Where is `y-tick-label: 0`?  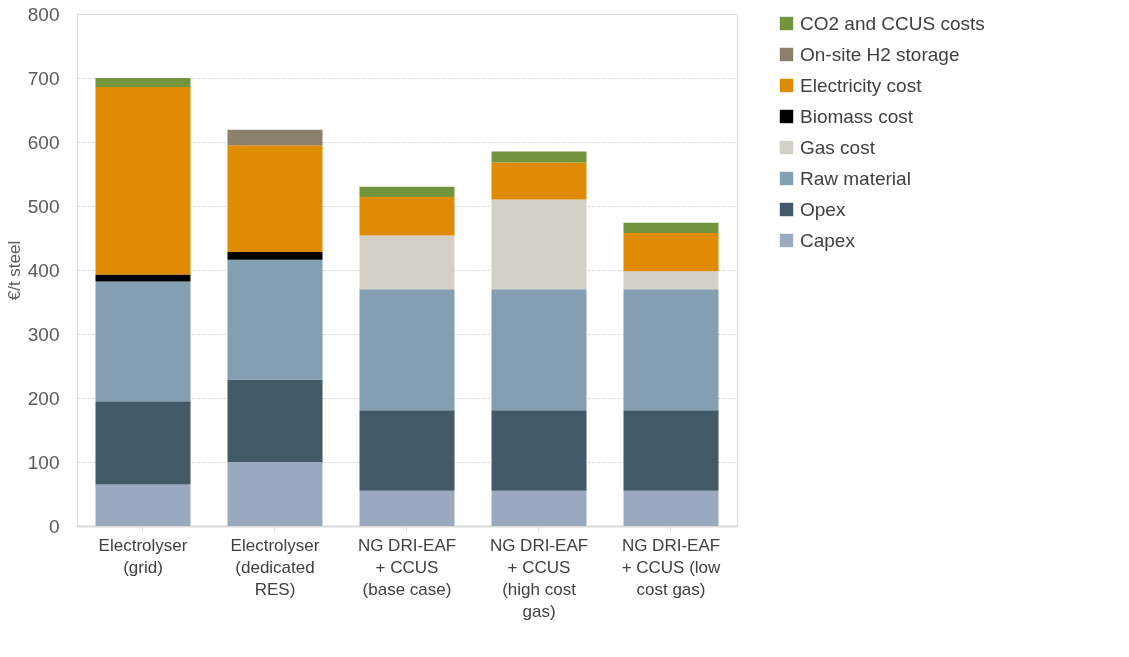 y-tick-label: 0 is located at coordinates (54, 526).